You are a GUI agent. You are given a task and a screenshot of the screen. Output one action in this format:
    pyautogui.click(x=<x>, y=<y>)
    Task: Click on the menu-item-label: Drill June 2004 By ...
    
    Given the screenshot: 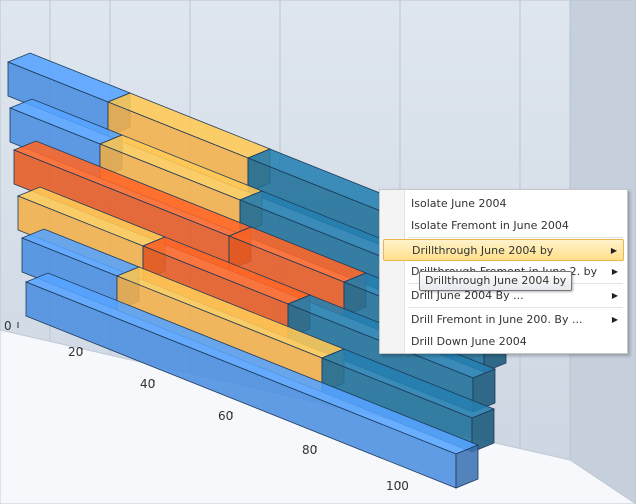 What is the action you would take?
    pyautogui.click(x=467, y=295)
    